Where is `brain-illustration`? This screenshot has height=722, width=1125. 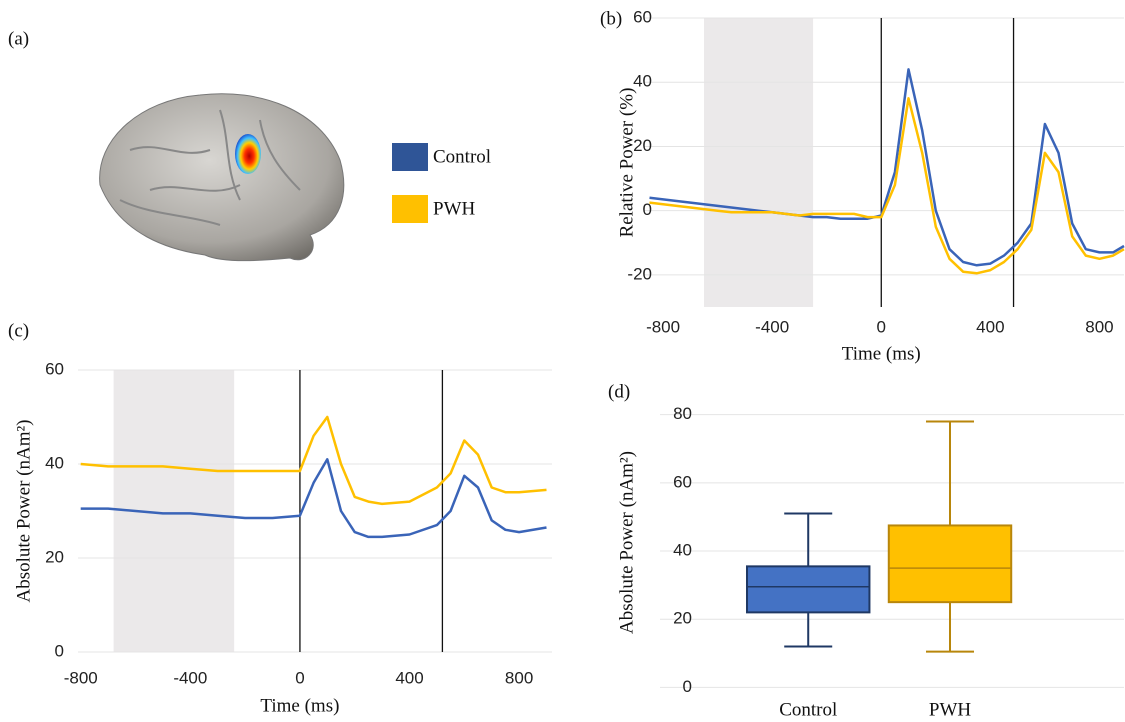
brain-illustration is located at coordinates (222, 177).